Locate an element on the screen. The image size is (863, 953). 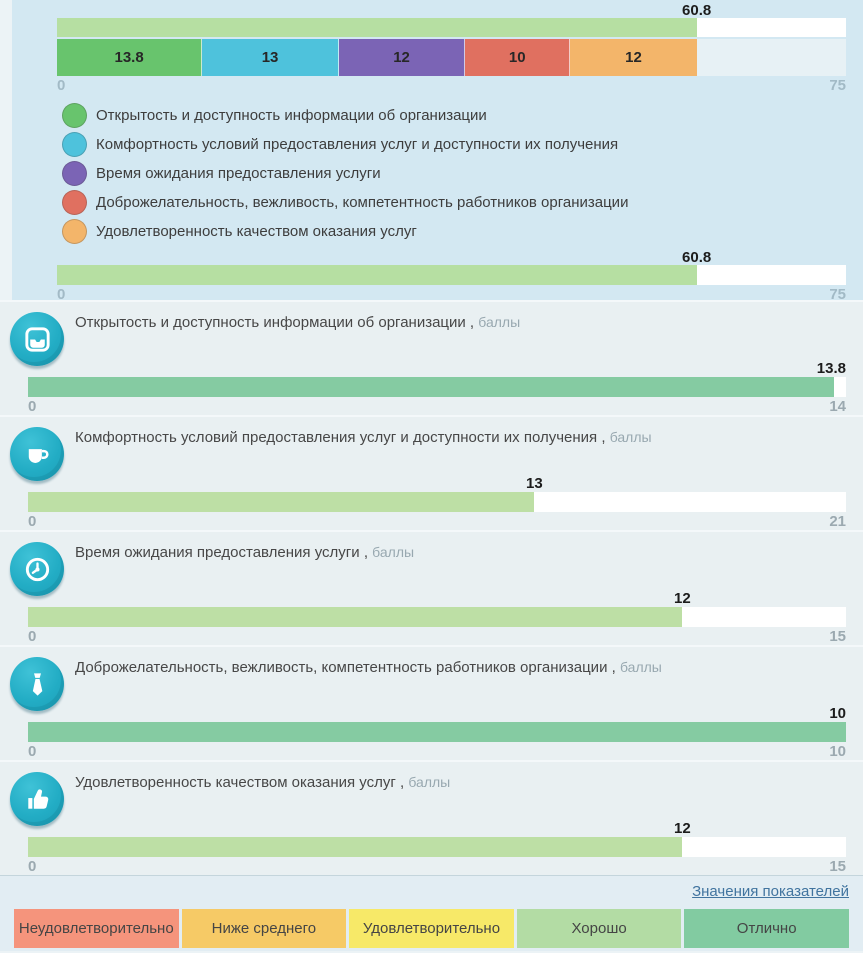
indicator-axis: 0 21 is located at coordinates (437, 522).